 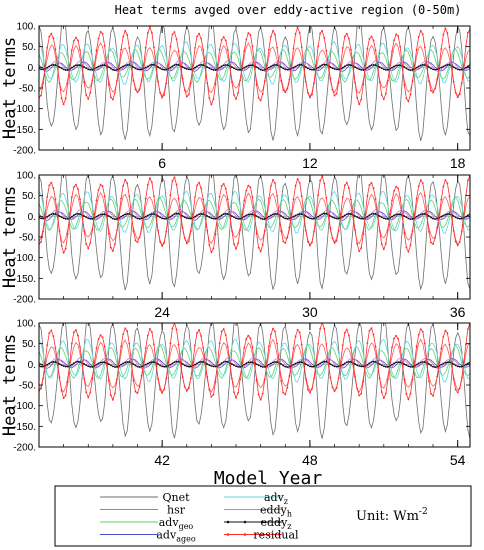 I want to click on y-tick-label: 100., so click(x=26, y=324).